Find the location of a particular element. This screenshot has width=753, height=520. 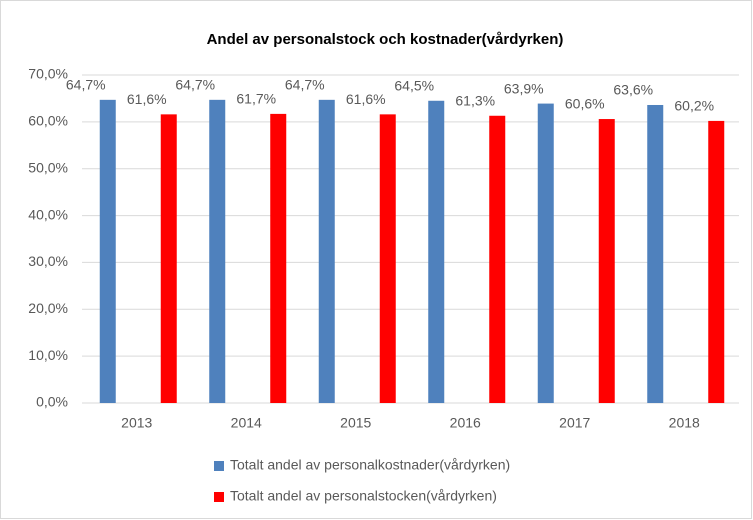

y-tick-label: 30,0% is located at coordinates (48, 261).